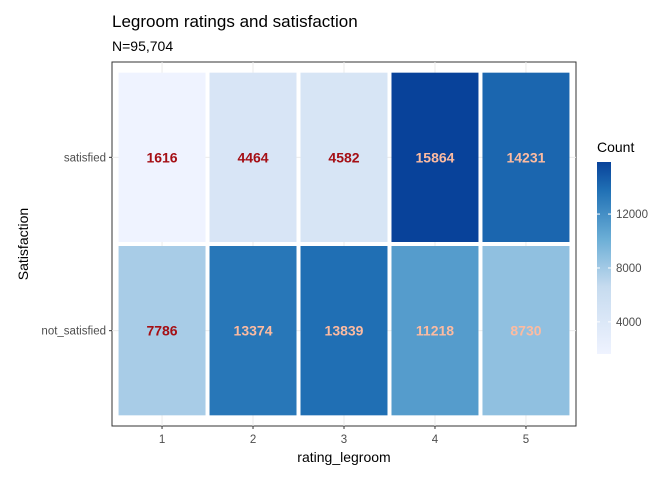 The width and height of the screenshot is (672, 480). I want to click on cell-value-label: 4464, so click(252, 157).